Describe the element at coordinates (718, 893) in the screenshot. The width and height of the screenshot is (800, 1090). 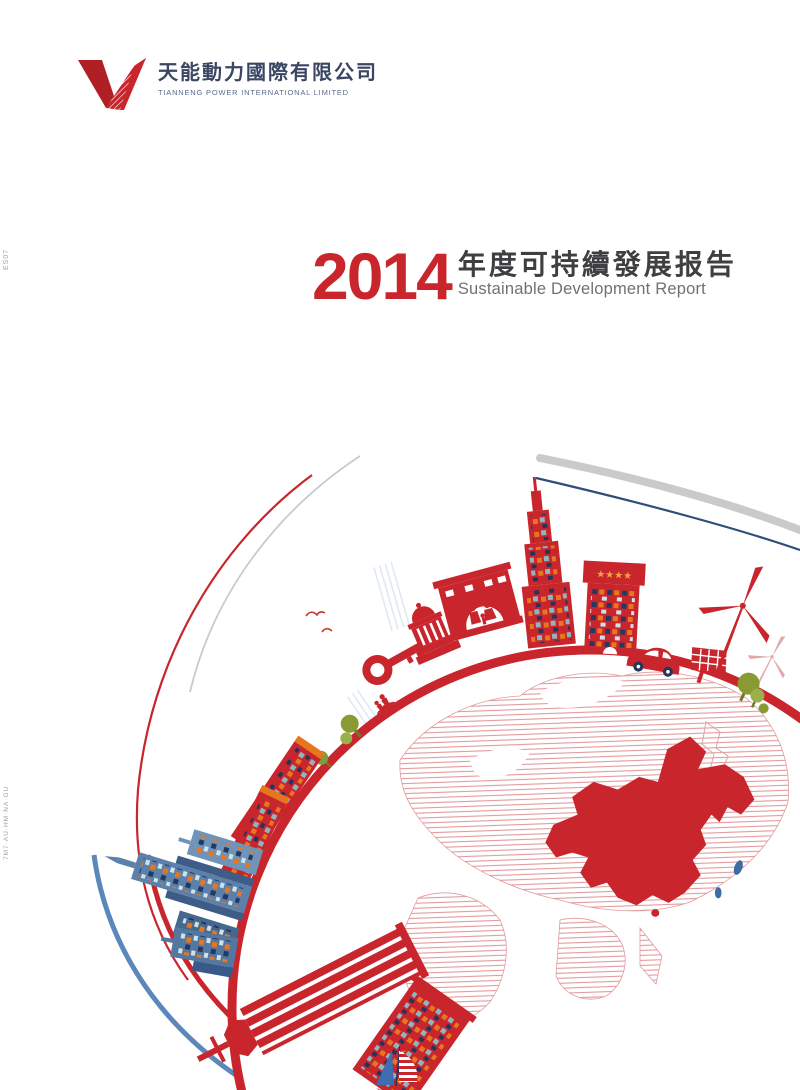
I see `island-small` at that location.